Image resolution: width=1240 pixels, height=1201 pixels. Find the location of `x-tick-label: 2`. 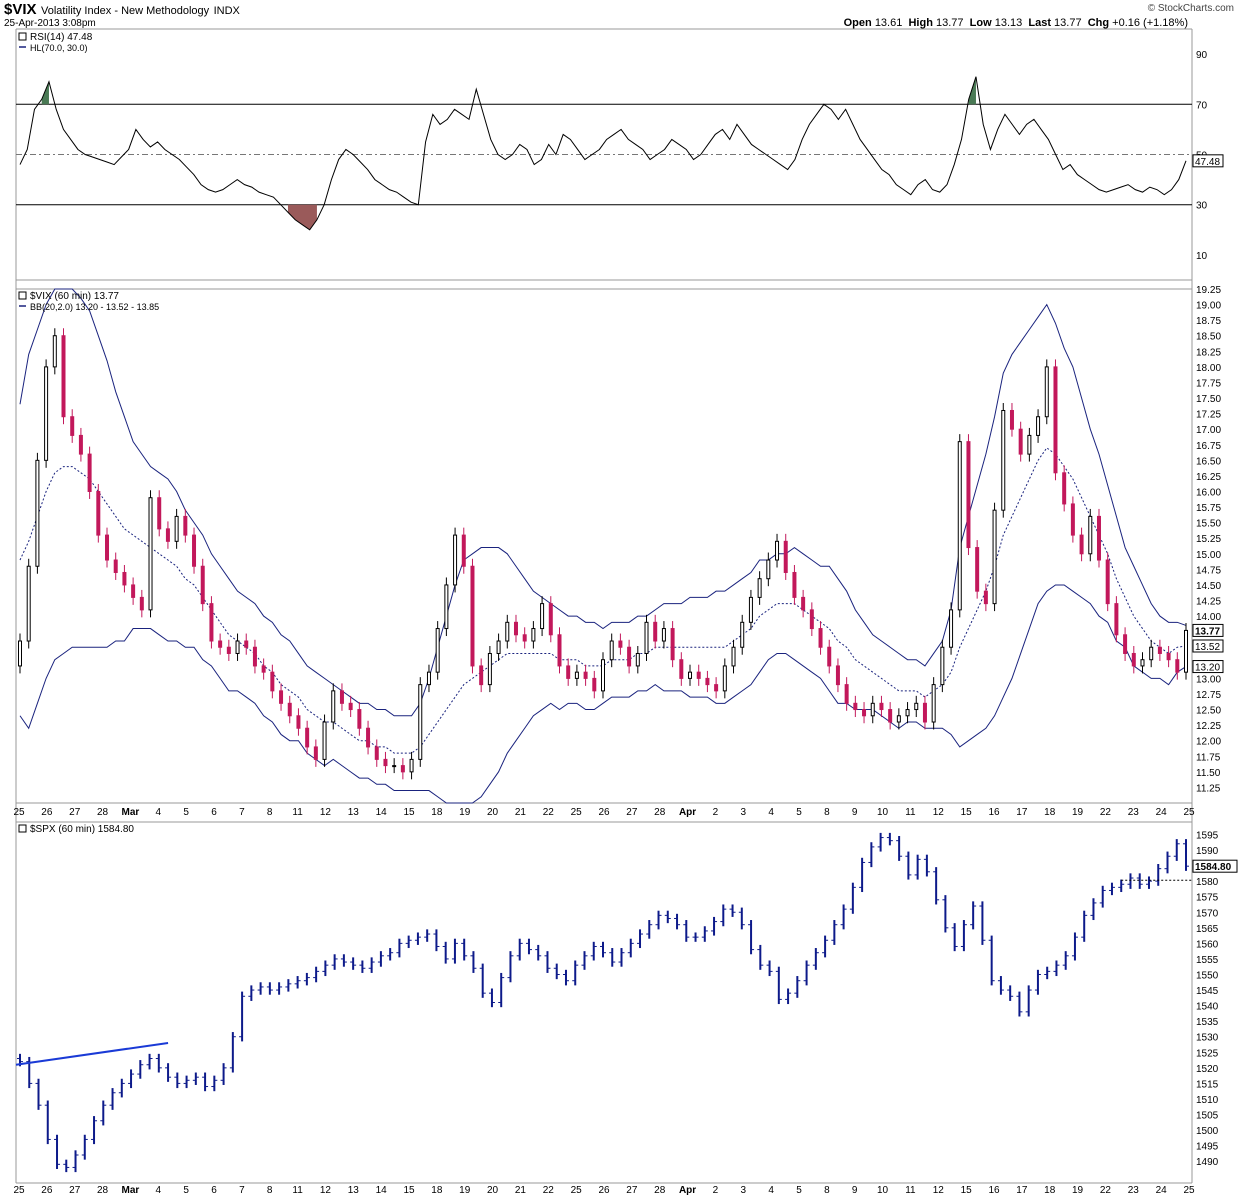

x-tick-label: 2 is located at coordinates (716, 812).